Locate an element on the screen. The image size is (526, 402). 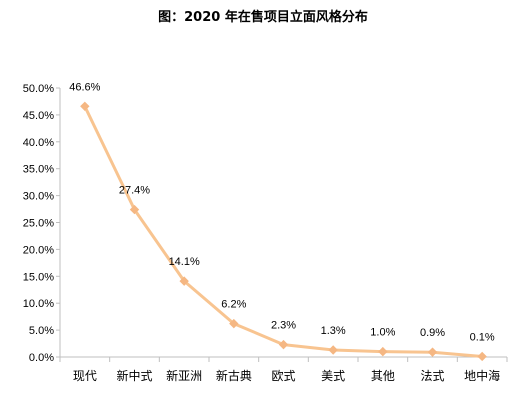
x-category-label: 现代 is located at coordinates (85, 376).